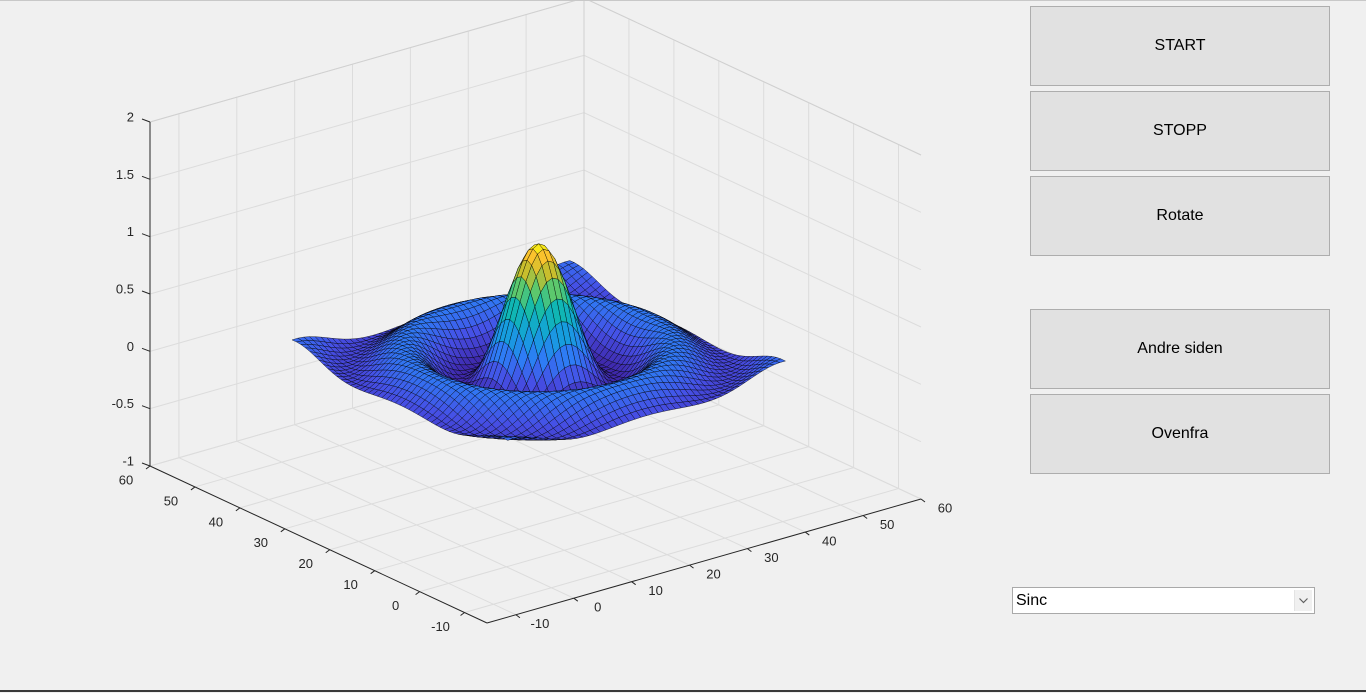  Describe the element at coordinates (125, 174) in the screenshot. I see `z-tick-label: 1.5` at that location.